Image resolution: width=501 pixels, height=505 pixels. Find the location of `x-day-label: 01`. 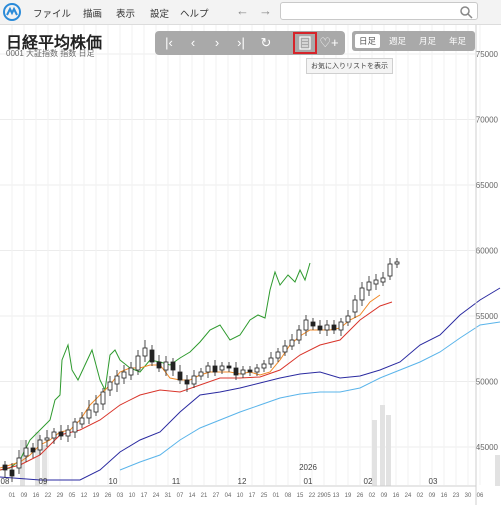

x-day-label: 01 is located at coordinates (276, 496).